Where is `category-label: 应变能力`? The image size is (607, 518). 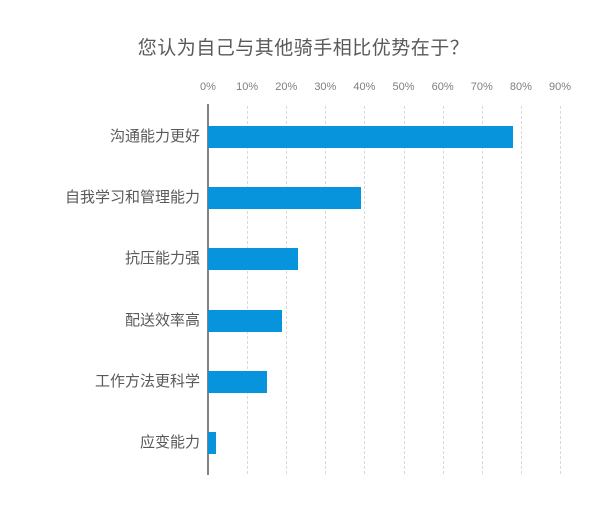 category-label: 应变能力 is located at coordinates (169, 443).